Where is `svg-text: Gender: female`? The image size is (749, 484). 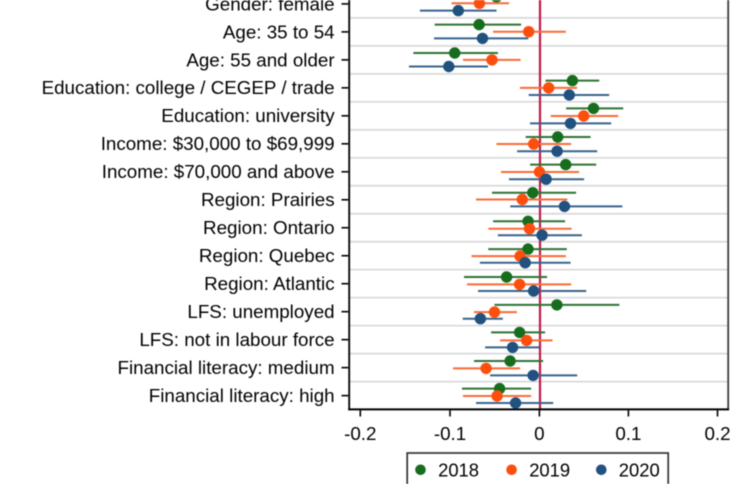 svg-text: Gender: female is located at coordinates (269, 7).